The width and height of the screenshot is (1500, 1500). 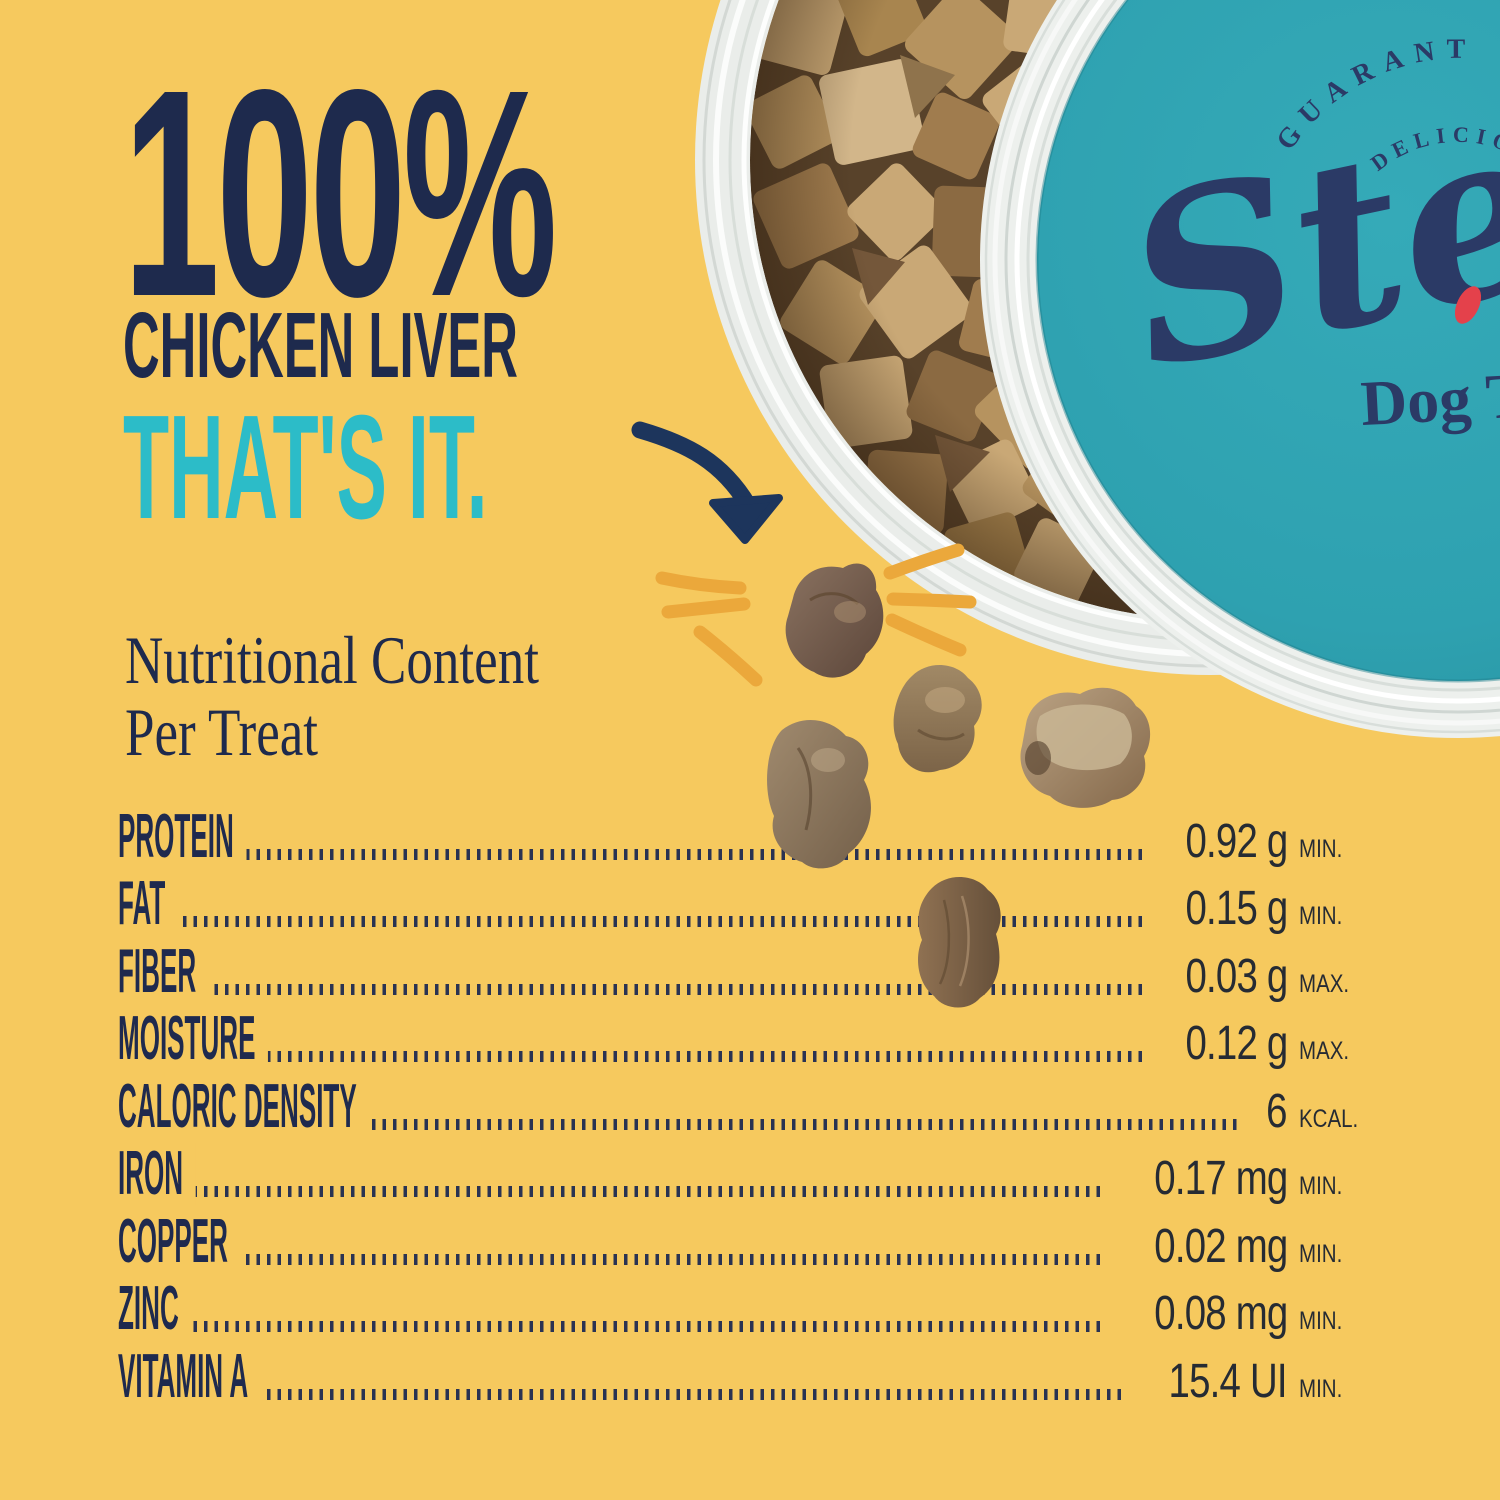 I want to click on lid-subtitle: Dog T, so click(x=1429, y=399).